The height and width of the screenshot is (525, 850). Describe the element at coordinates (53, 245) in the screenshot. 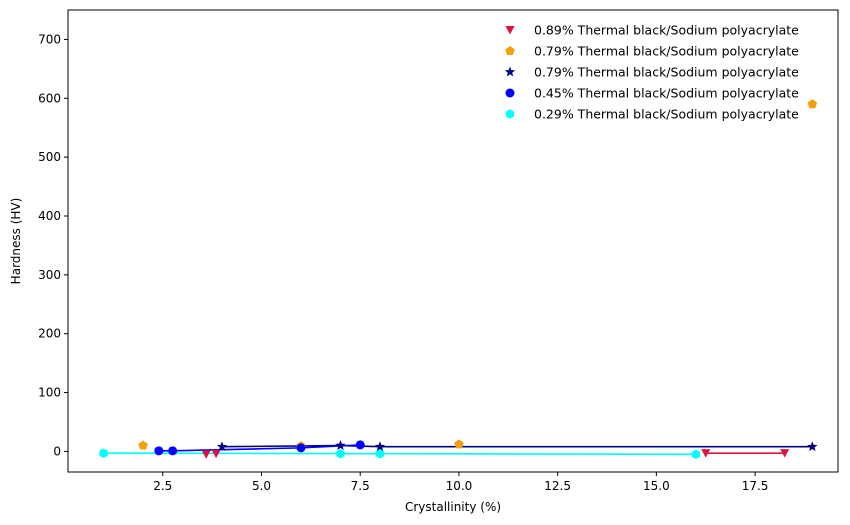

I see `y-axis-ticks: 0 100 200 300 400 500 600 700` at that location.